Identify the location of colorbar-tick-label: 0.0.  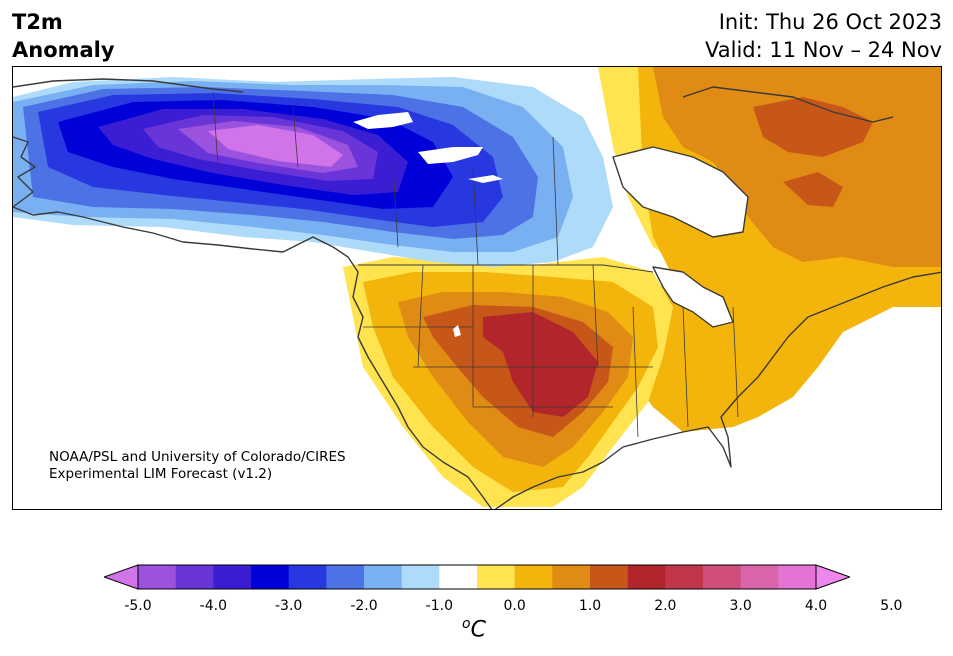
(514, 606).